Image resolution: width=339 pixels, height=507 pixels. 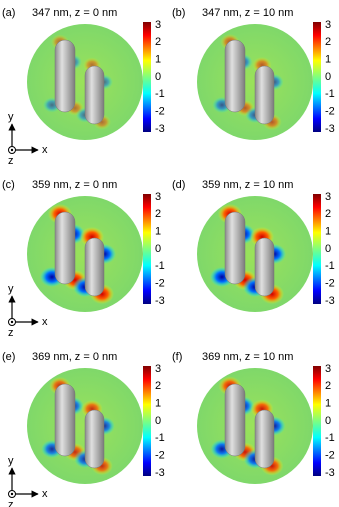 I want to click on panel-label: (f), so click(x=177, y=357).